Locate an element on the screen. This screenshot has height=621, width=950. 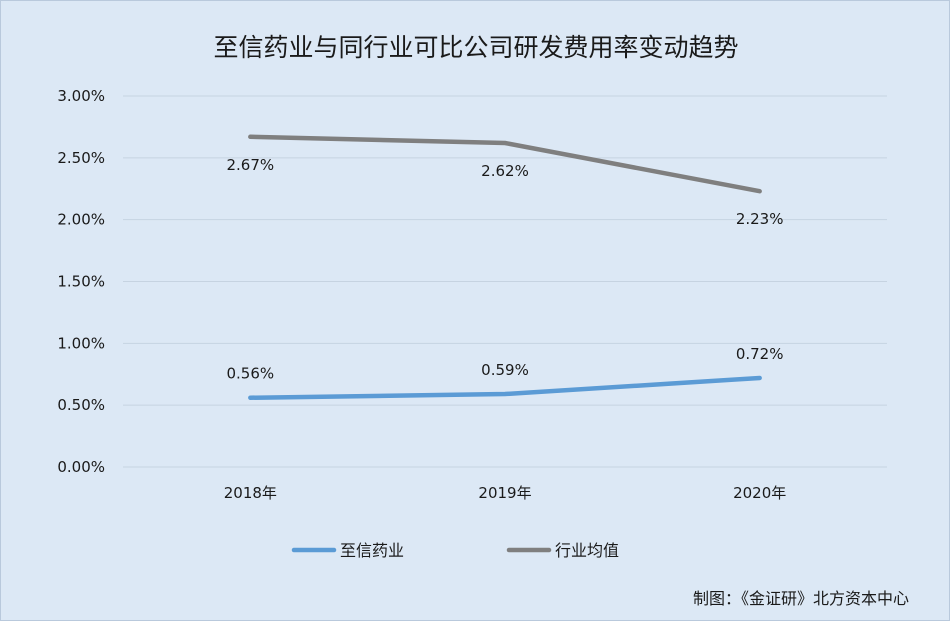
data-label: 2.67% is located at coordinates (251, 165).